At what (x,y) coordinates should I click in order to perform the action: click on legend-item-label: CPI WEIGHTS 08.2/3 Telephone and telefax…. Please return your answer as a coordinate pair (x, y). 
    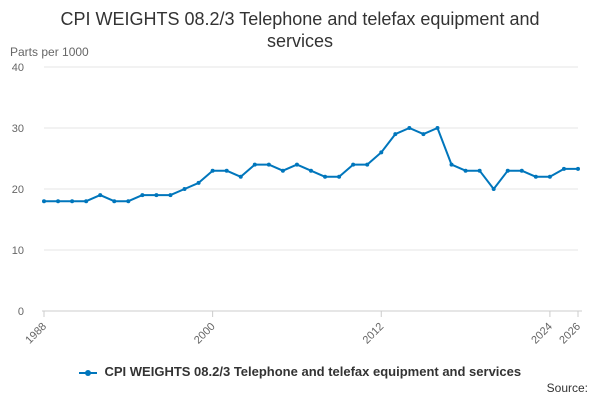
    Looking at the image, I should click on (313, 371).